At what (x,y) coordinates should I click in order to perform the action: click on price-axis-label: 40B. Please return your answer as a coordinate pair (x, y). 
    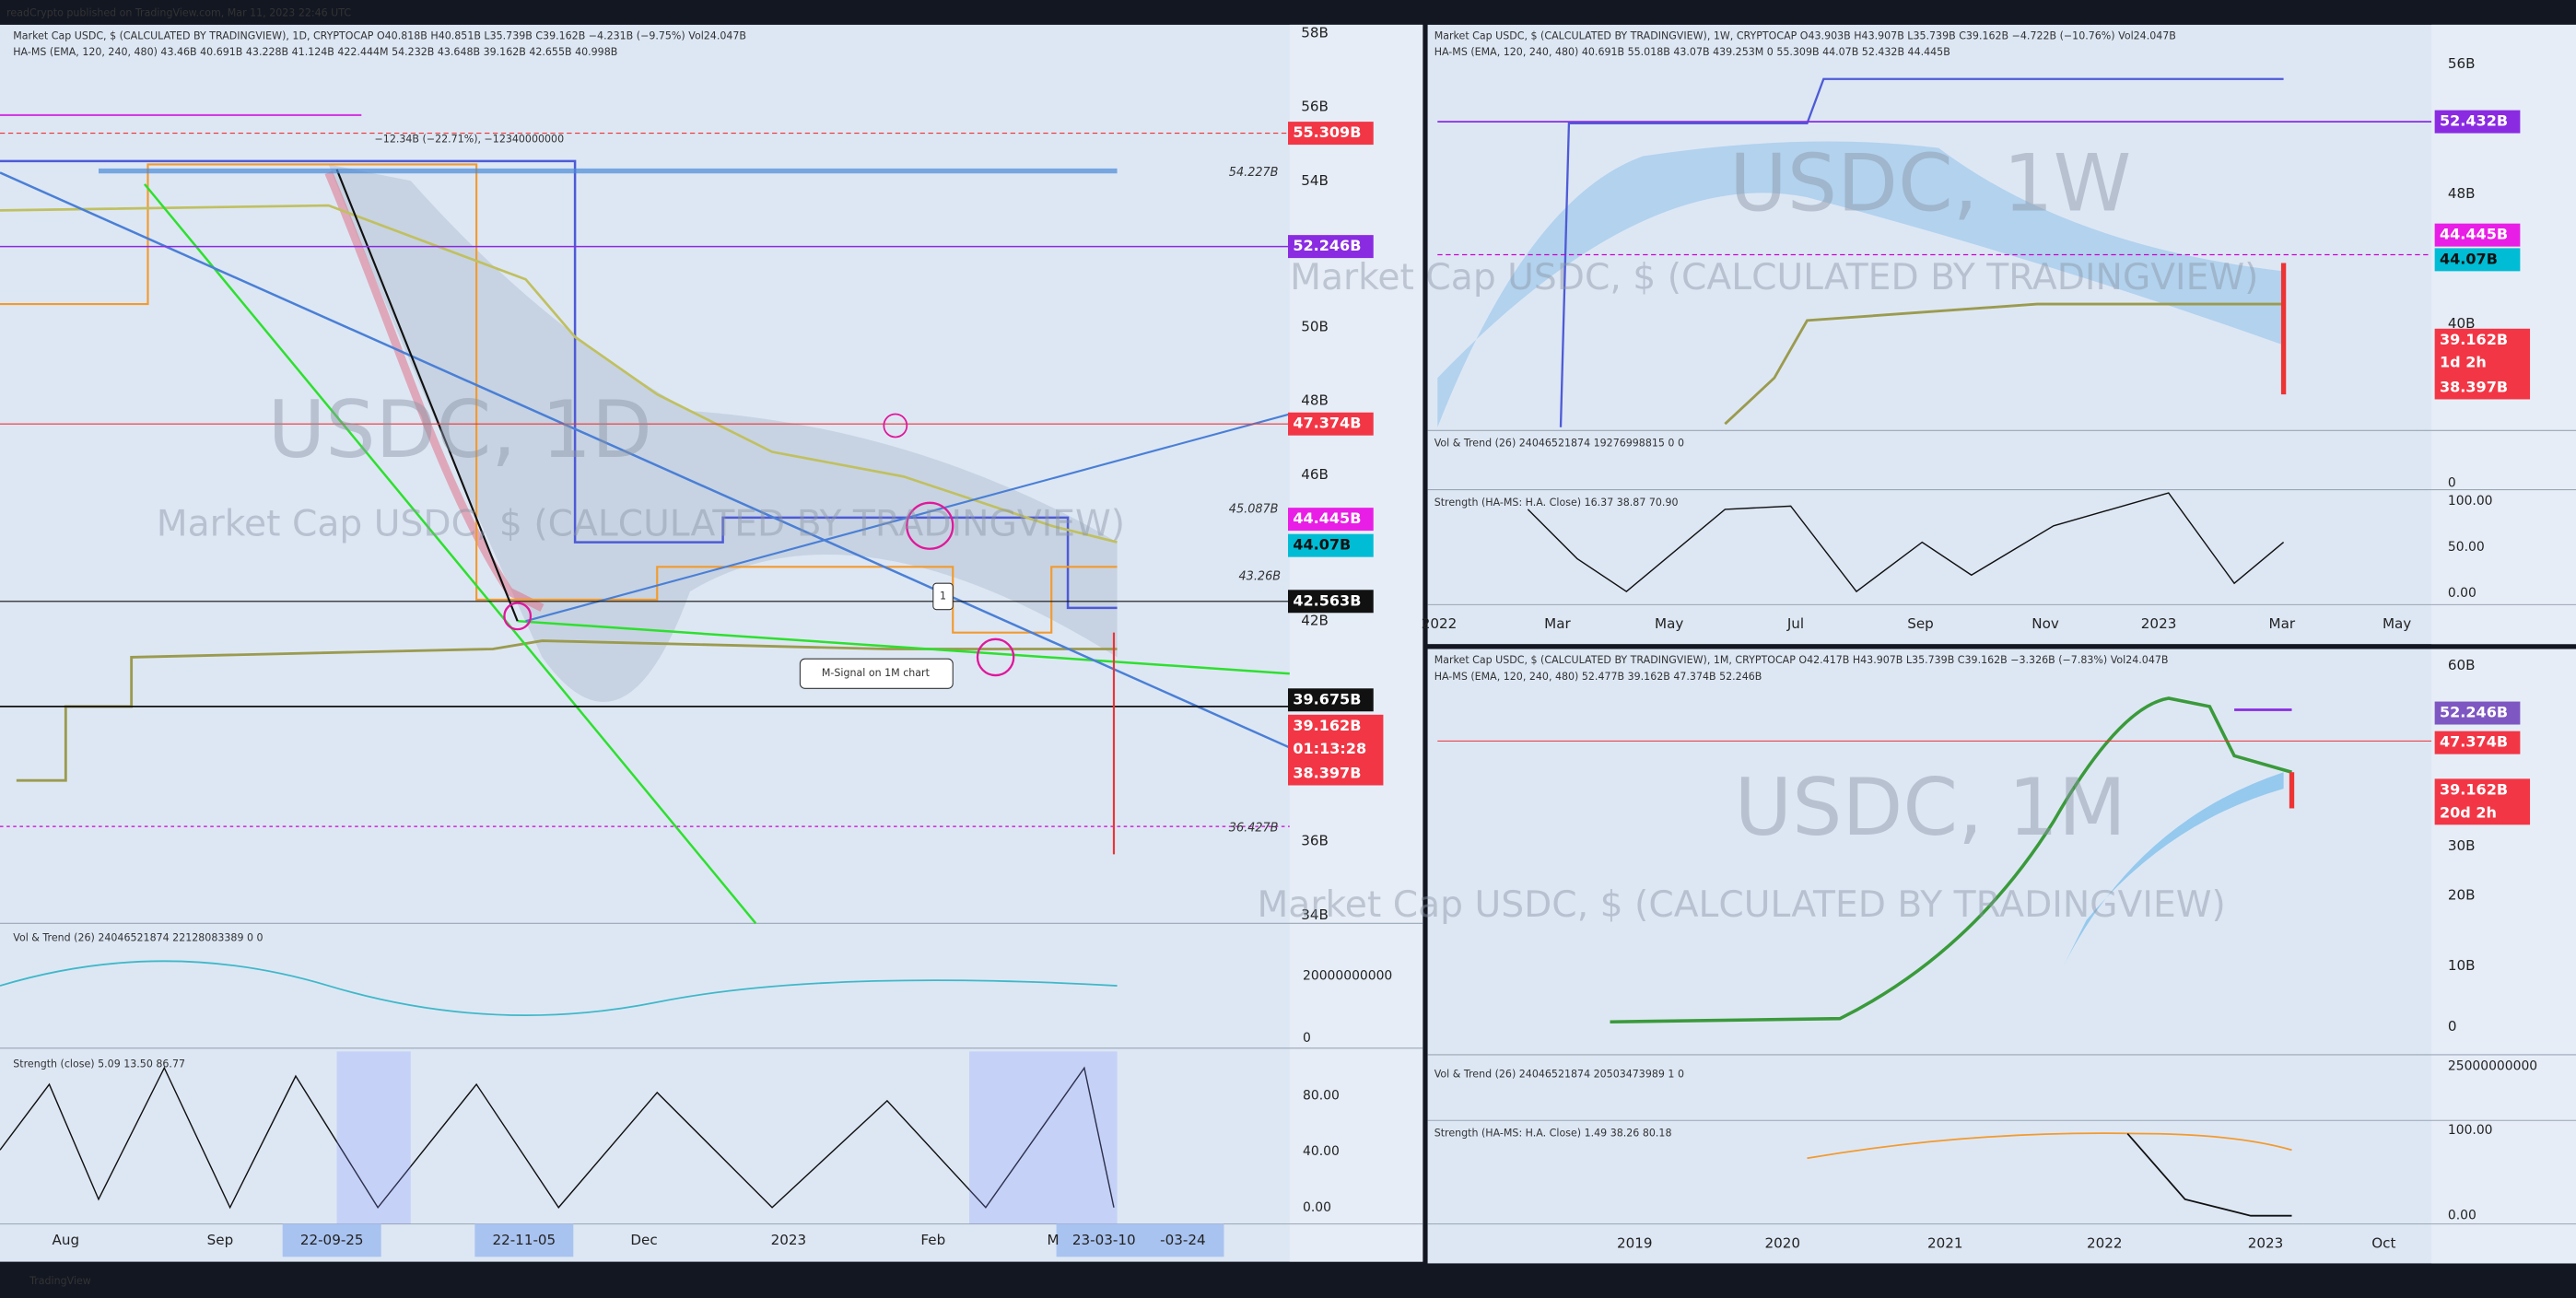
    Looking at the image, I should click on (2462, 323).